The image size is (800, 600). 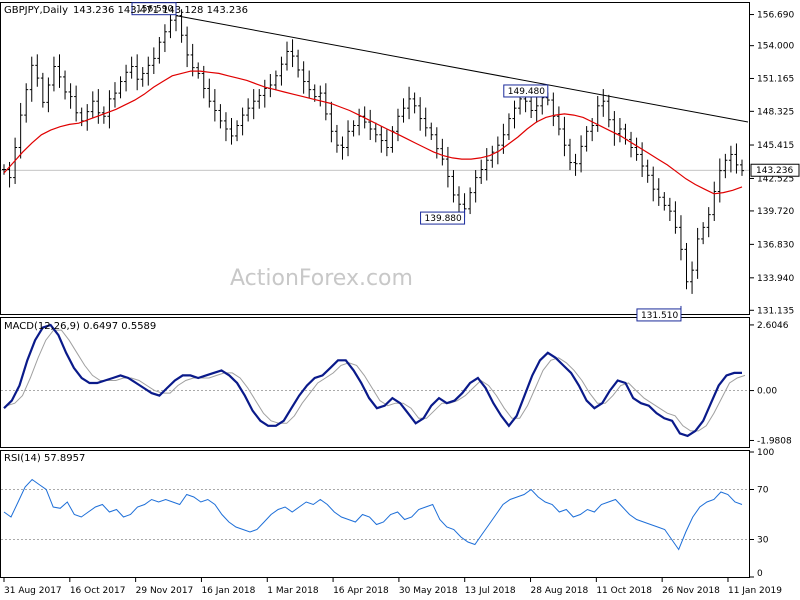 What do you see at coordinates (98, 591) in the screenshot?
I see `x-tick-label: 16 Oct 2017` at bounding box center [98, 591].